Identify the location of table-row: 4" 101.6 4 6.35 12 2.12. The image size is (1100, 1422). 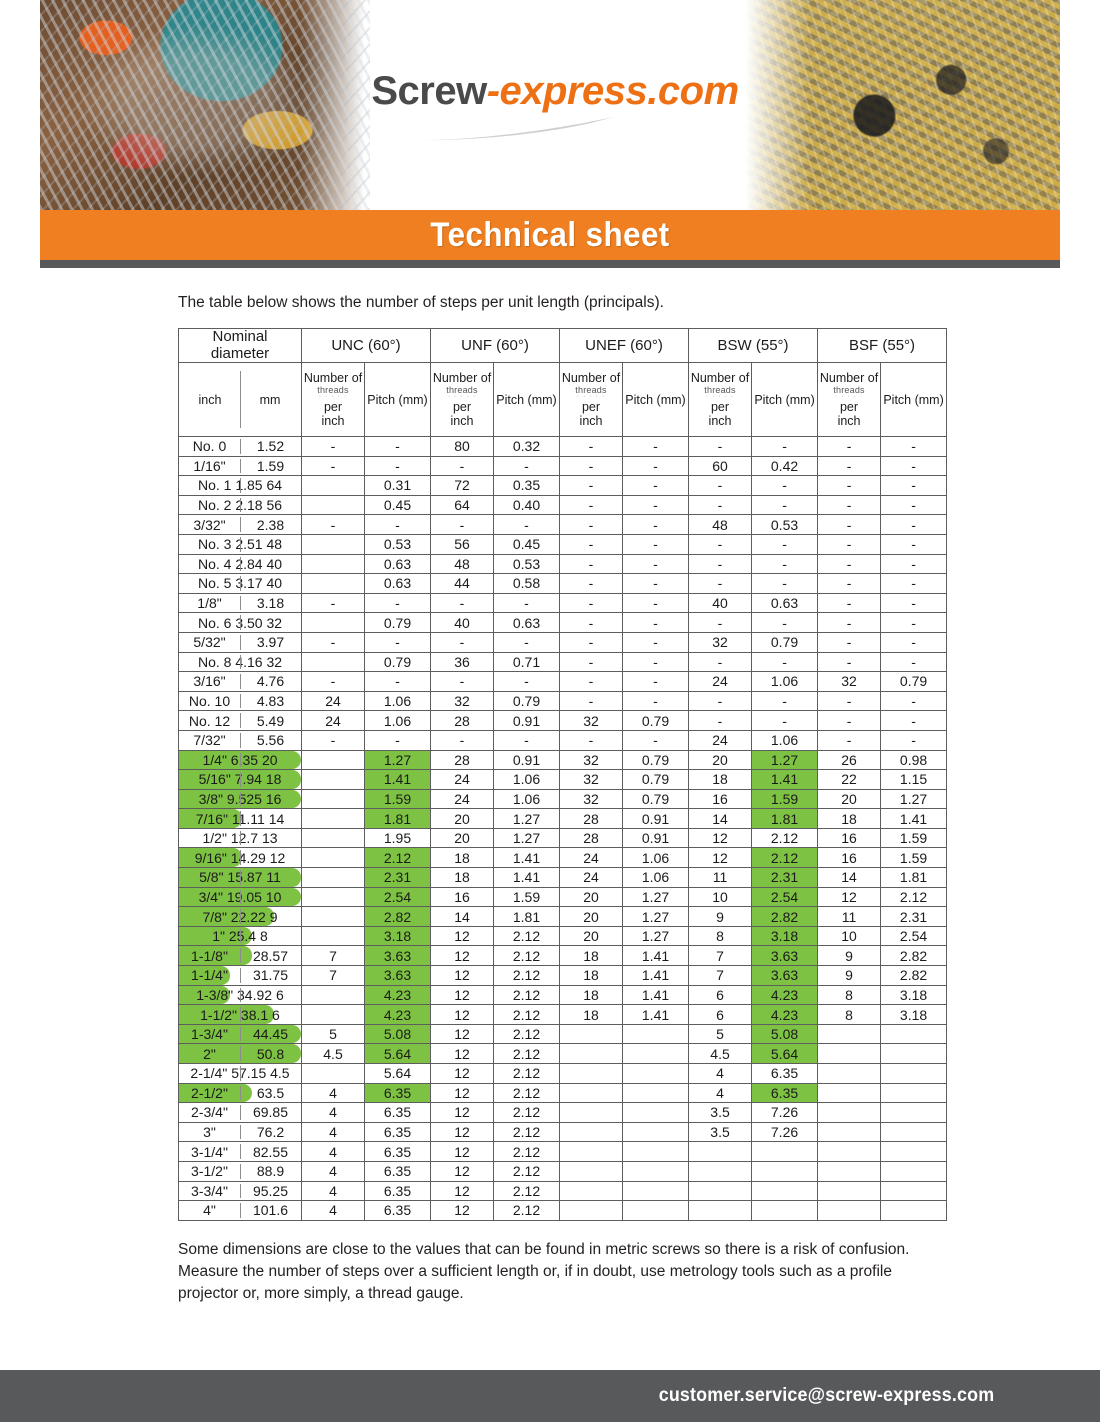
(563, 1210).